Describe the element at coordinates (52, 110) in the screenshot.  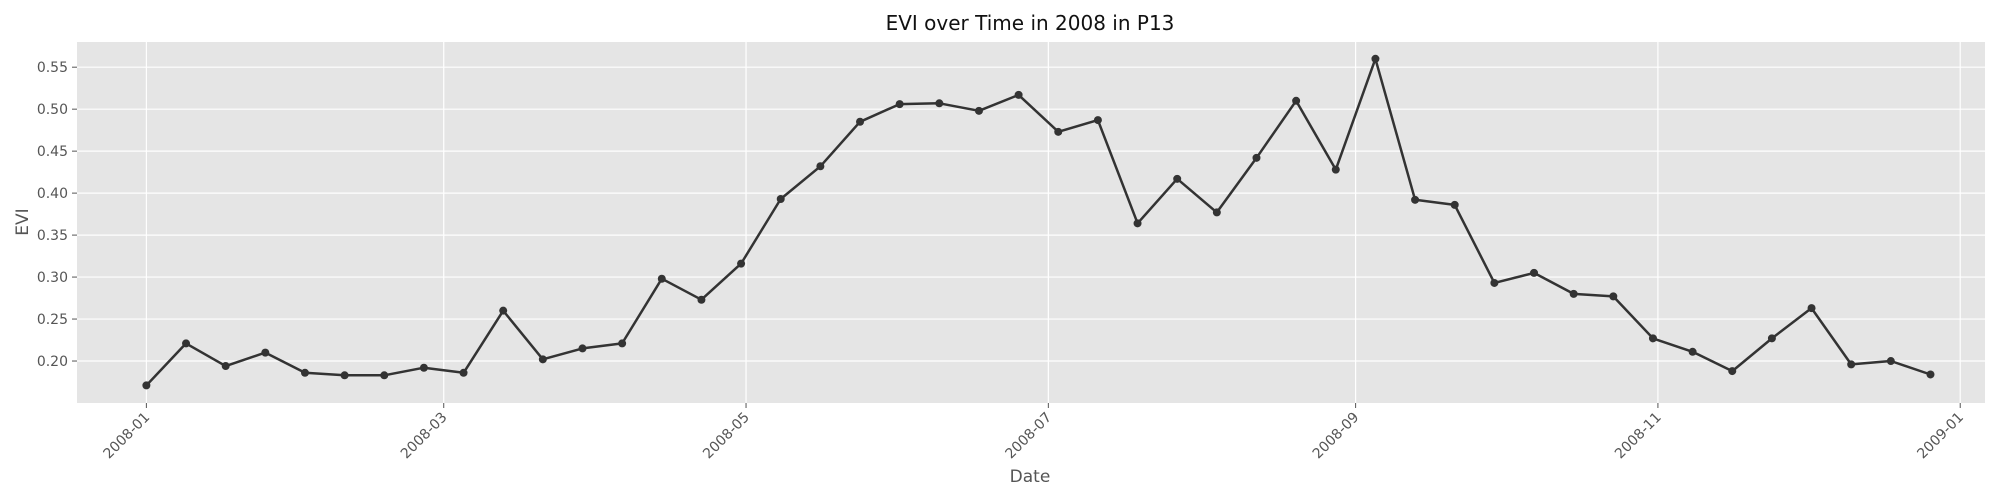
I see `y-tick-label: 0.50` at that location.